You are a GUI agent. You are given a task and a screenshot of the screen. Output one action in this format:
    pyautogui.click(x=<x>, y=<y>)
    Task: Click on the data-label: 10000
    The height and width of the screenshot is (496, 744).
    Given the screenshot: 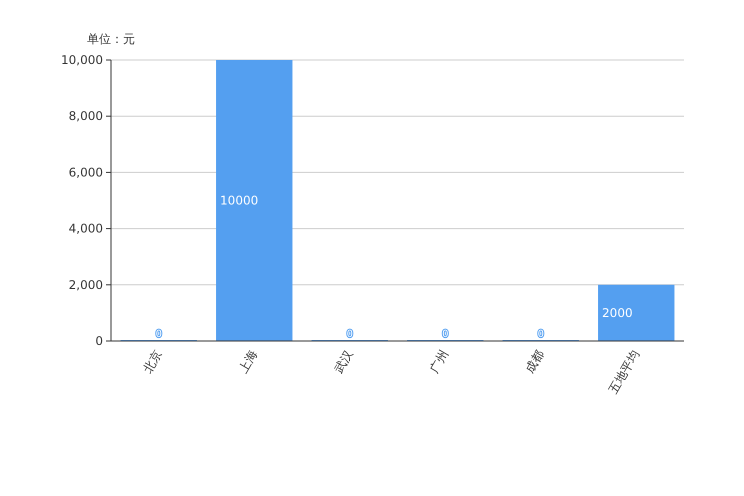 What is the action you would take?
    pyautogui.click(x=239, y=201)
    